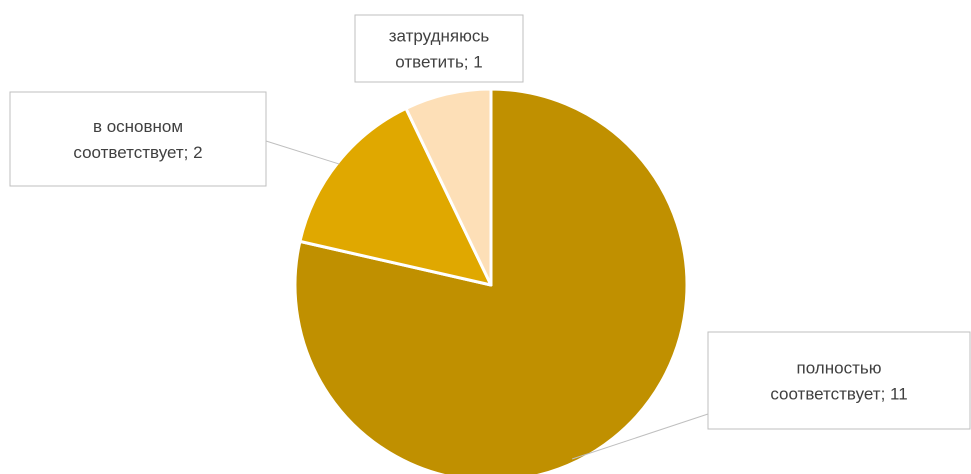 This screenshot has width=971, height=474. Describe the element at coordinates (838, 394) in the screenshot. I see `data-label-1-line-2: соответствует; 11` at that location.